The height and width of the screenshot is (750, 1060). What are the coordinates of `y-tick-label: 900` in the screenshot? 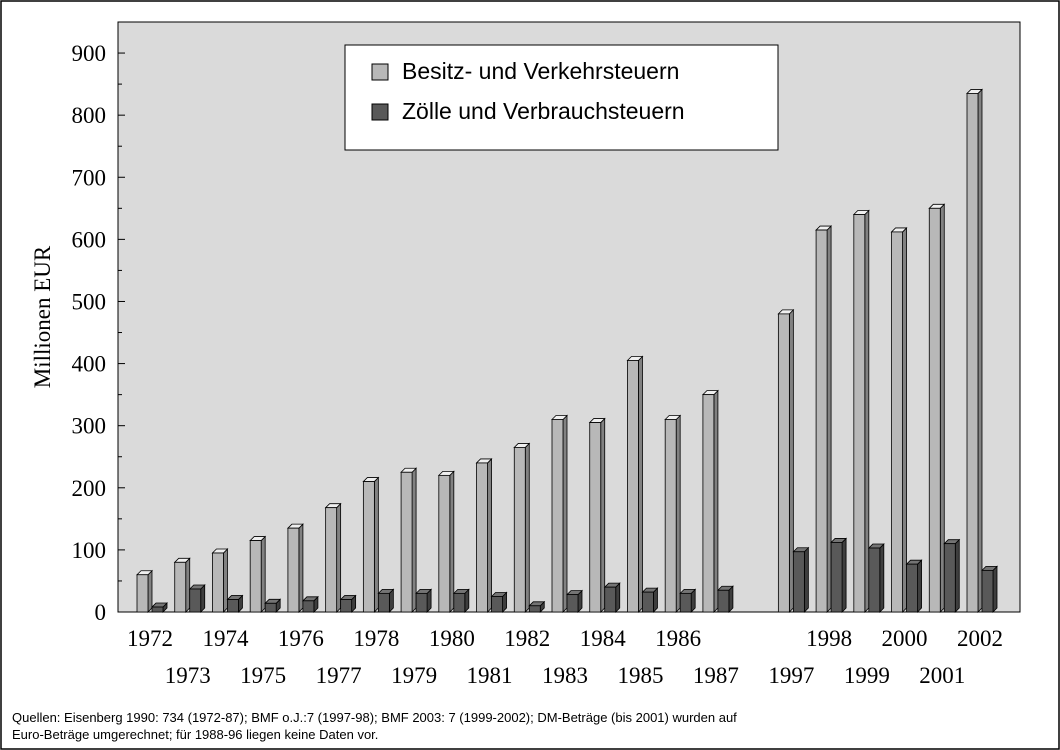 It's located at (89, 53).